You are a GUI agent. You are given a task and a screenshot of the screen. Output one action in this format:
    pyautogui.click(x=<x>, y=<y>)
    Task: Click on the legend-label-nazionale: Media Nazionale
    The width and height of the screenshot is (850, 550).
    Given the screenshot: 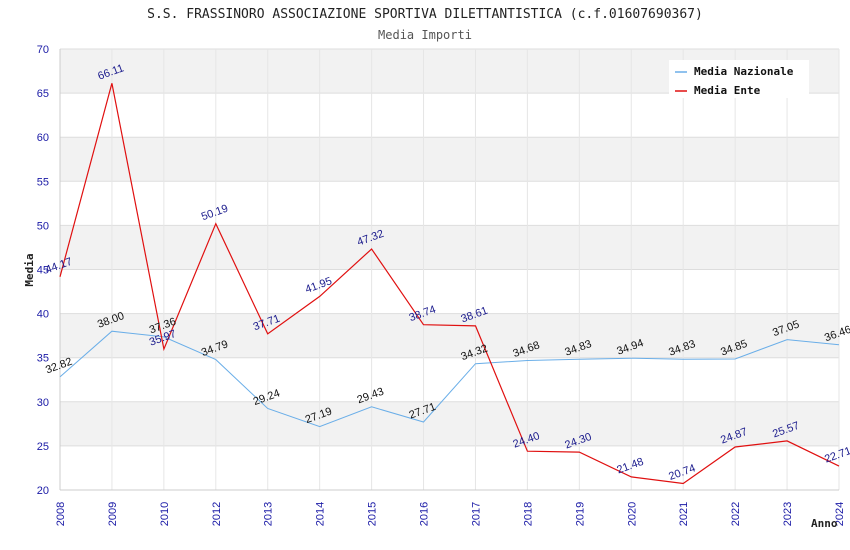 What is the action you would take?
    pyautogui.click(x=744, y=71)
    